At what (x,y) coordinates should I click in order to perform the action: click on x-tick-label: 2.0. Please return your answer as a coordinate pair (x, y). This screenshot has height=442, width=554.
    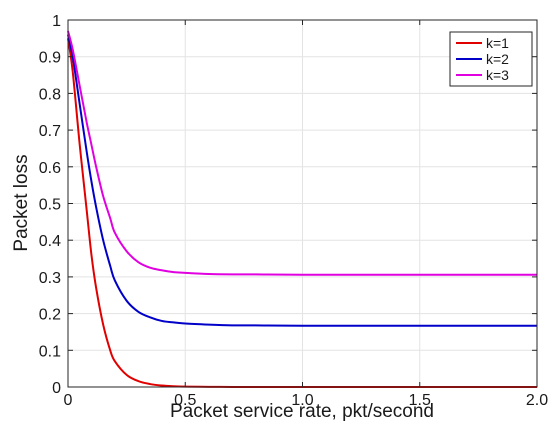
    Looking at the image, I should click on (537, 400).